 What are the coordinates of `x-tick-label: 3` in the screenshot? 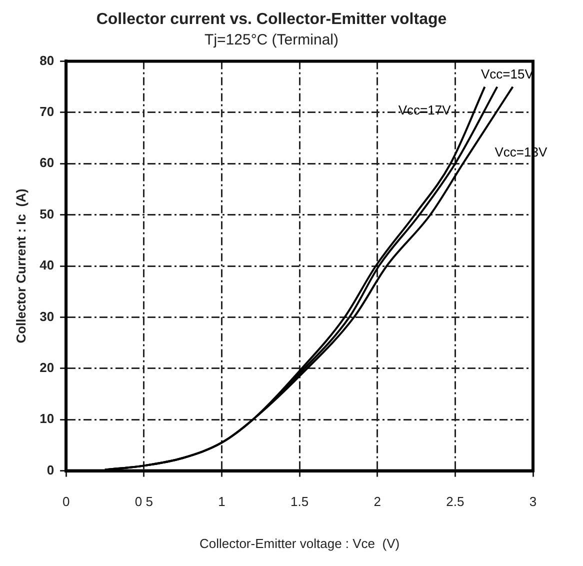 It's located at (533, 502).